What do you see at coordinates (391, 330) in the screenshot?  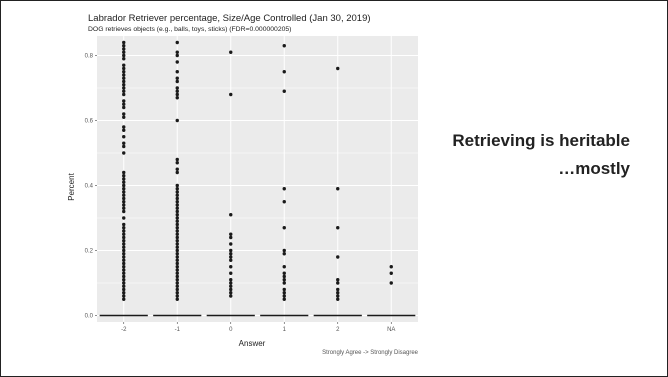 I see `x-tick-label: NA` at bounding box center [391, 330].